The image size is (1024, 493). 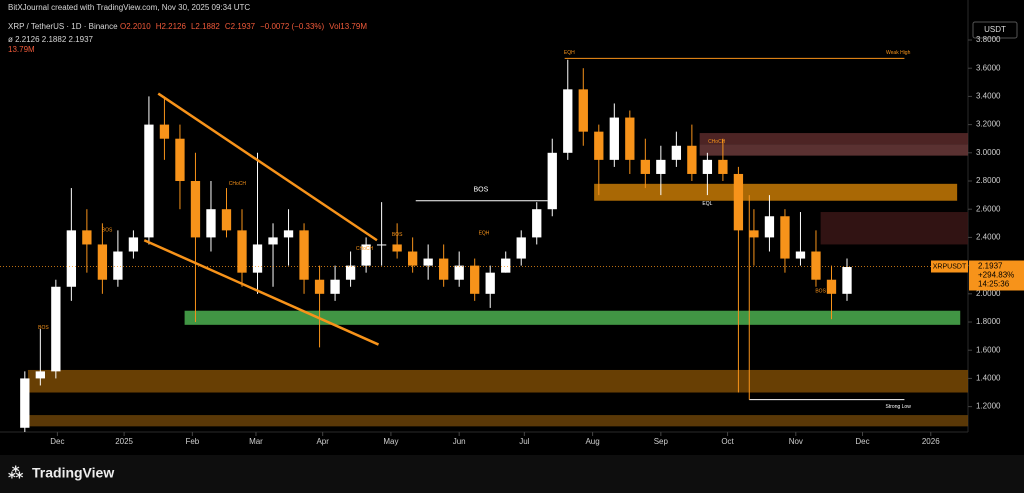 I want to click on price-tag-countdown: 14:25:36, so click(x=994, y=284).